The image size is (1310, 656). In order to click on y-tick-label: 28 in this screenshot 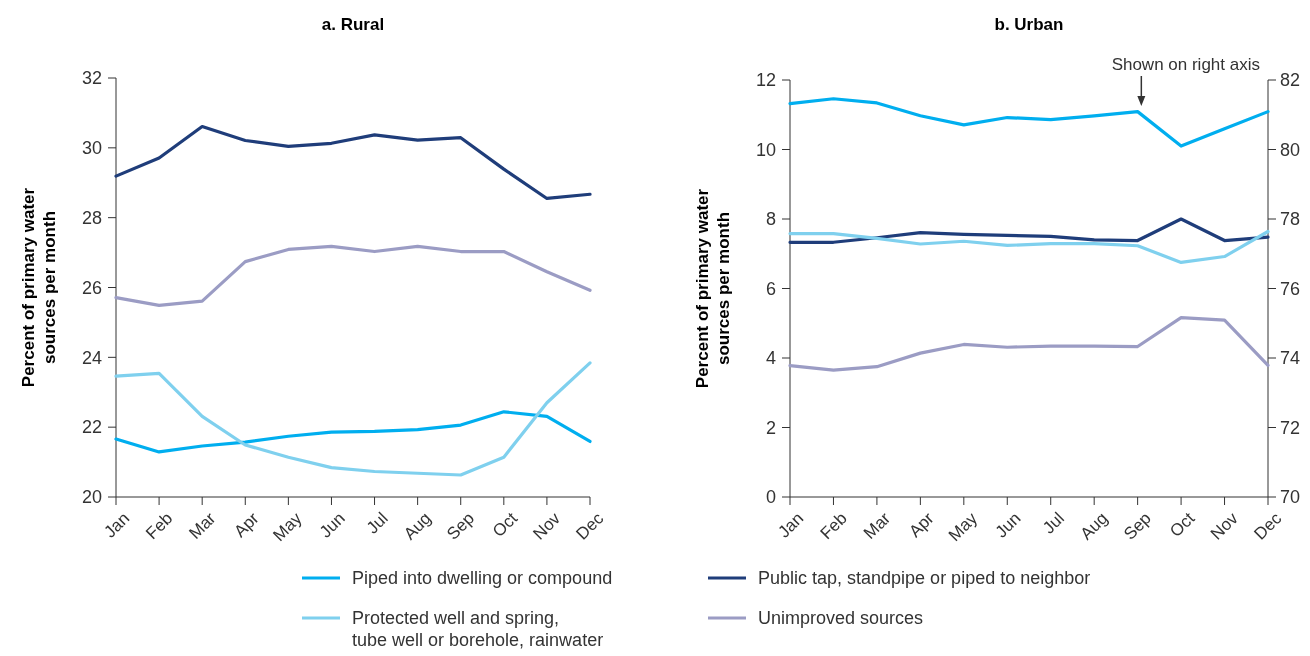, I will do `click(91, 217)`.